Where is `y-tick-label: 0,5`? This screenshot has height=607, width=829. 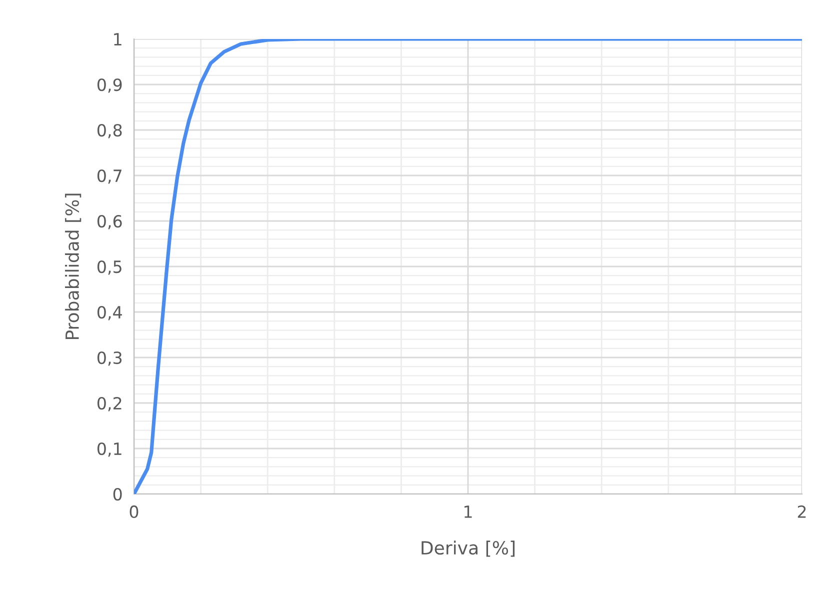 y-tick-label: 0,5 is located at coordinates (109, 267).